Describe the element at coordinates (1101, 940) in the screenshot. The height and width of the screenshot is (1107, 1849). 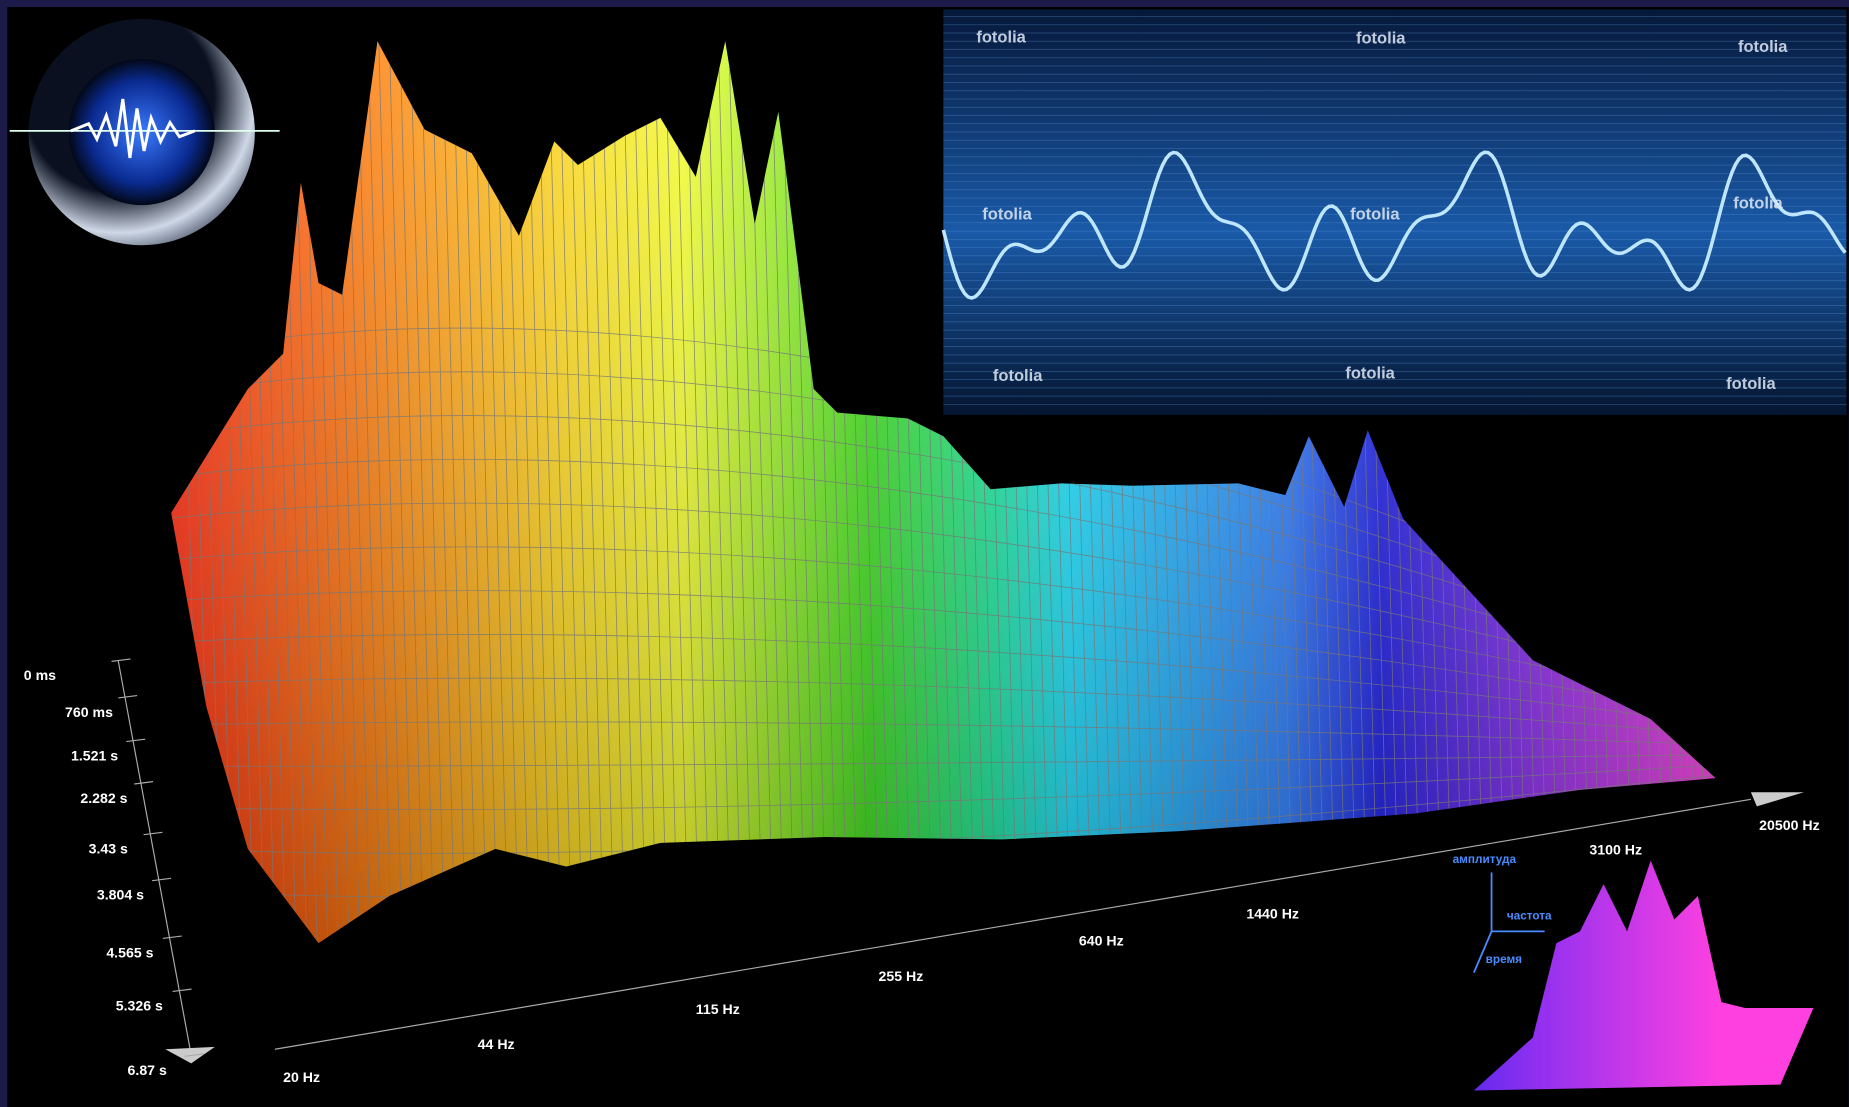
I see `frequency-label: 640 Hz` at that location.